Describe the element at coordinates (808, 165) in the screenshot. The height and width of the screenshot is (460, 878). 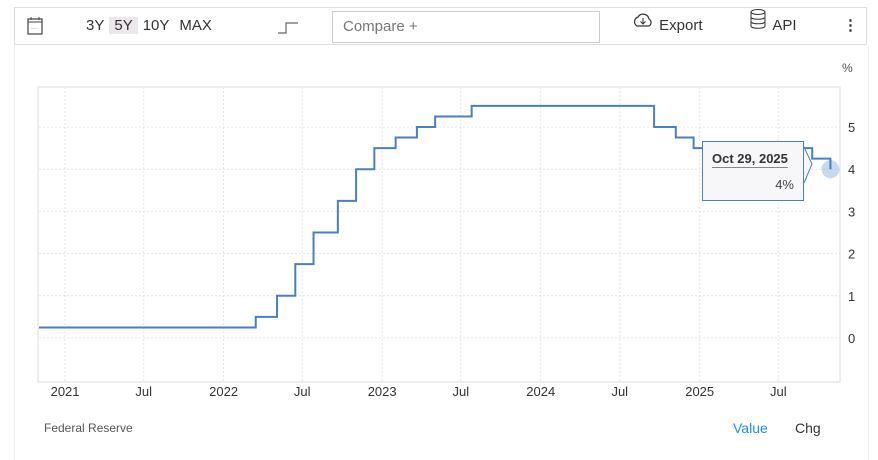
I see `tooltip-pointer` at that location.